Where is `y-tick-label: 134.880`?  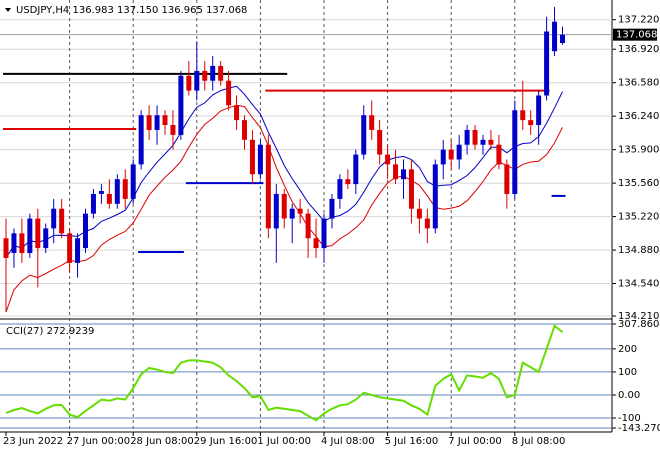 y-tick-label: 134.880 is located at coordinates (638, 250).